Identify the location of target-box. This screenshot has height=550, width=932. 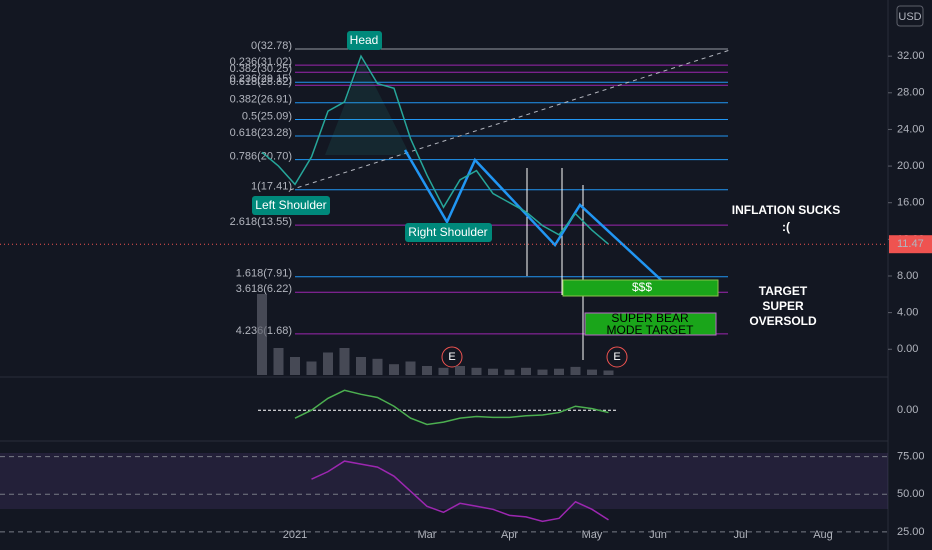
(640, 288).